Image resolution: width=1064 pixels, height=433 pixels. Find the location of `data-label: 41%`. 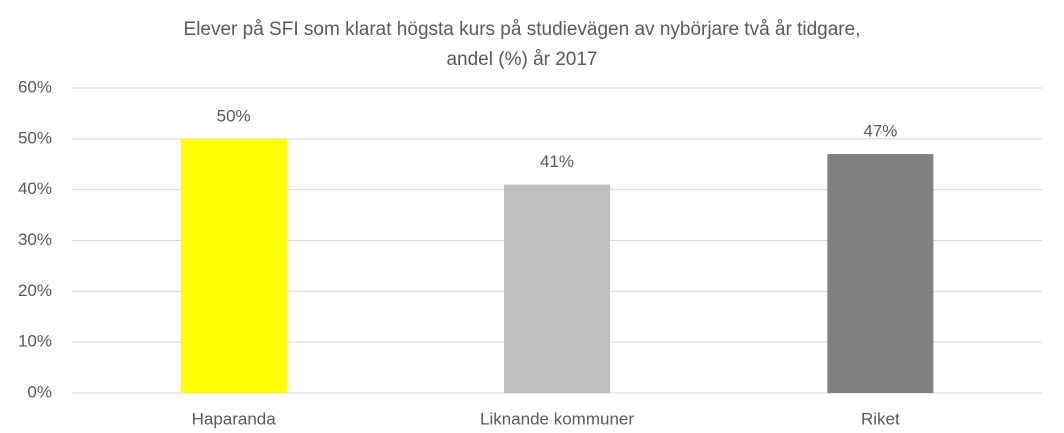

data-label: 41% is located at coordinates (557, 161).